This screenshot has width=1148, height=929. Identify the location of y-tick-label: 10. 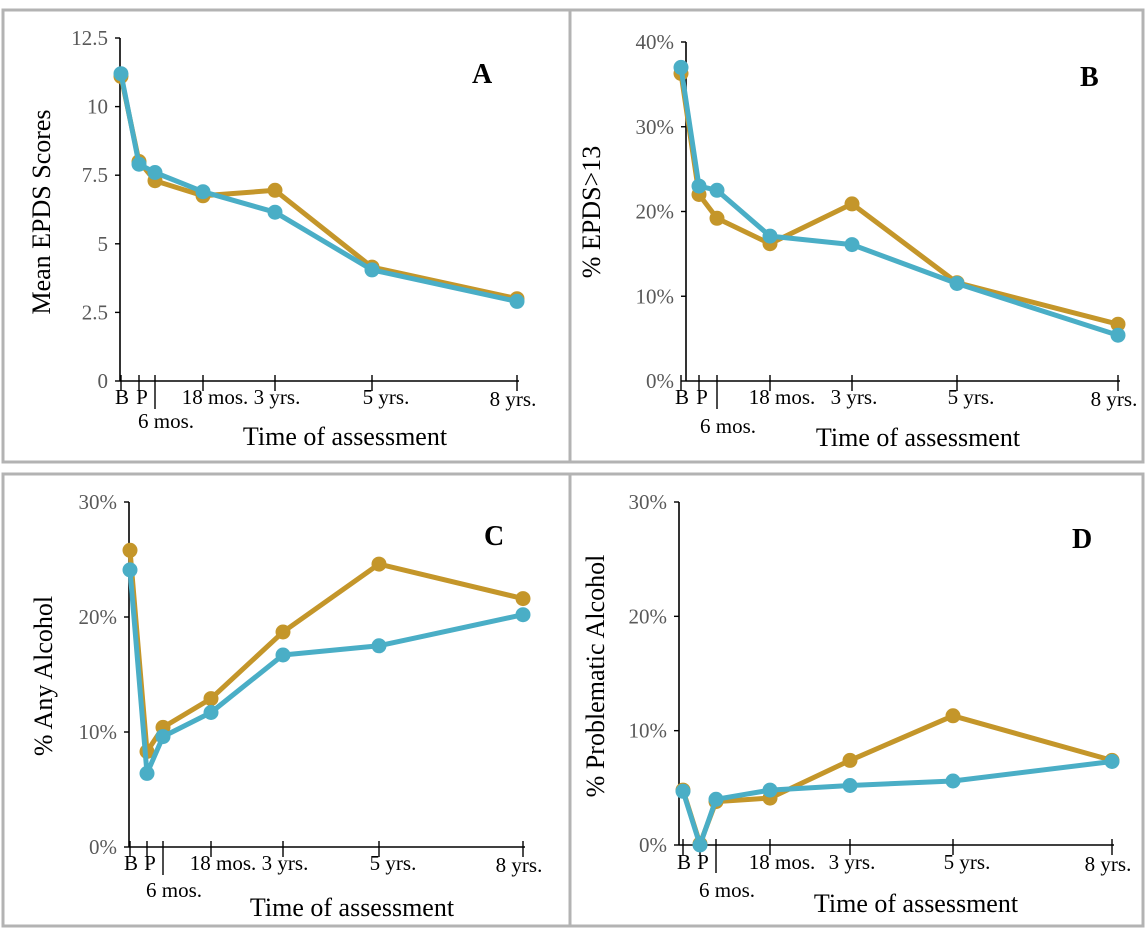
(97, 107).